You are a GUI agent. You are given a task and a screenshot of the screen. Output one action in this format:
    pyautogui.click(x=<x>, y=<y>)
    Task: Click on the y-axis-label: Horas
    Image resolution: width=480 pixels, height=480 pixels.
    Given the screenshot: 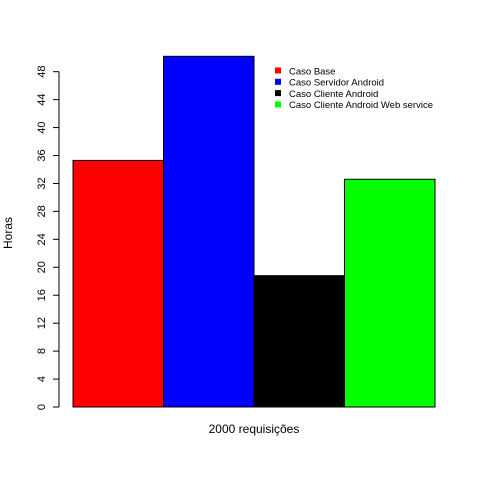 What is the action you would take?
    pyautogui.click(x=8, y=233)
    